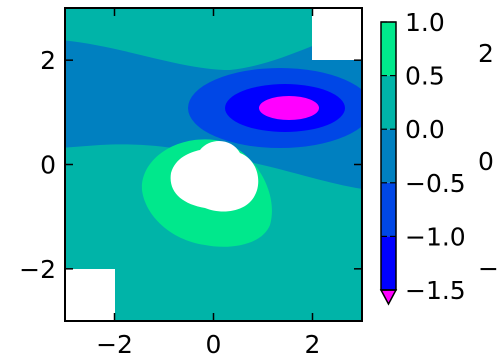 This screenshot has width=500, height=358. I want to click on twin-y-tick-label: 0, so click(486, 161).